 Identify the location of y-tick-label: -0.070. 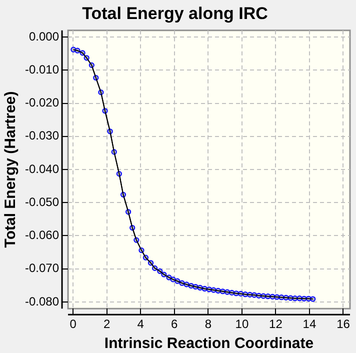
(42, 268).